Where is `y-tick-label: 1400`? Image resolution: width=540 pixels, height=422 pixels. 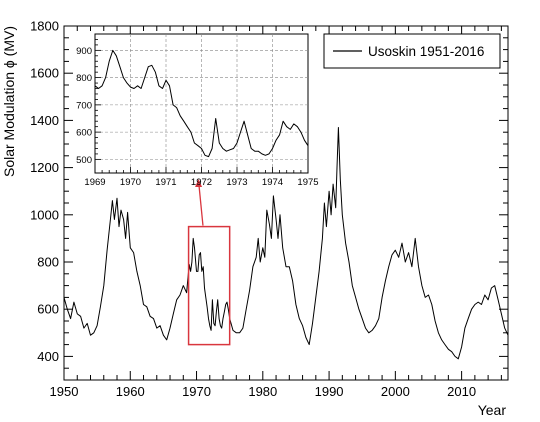 y-tick-label: 1400 is located at coordinates (44, 120).